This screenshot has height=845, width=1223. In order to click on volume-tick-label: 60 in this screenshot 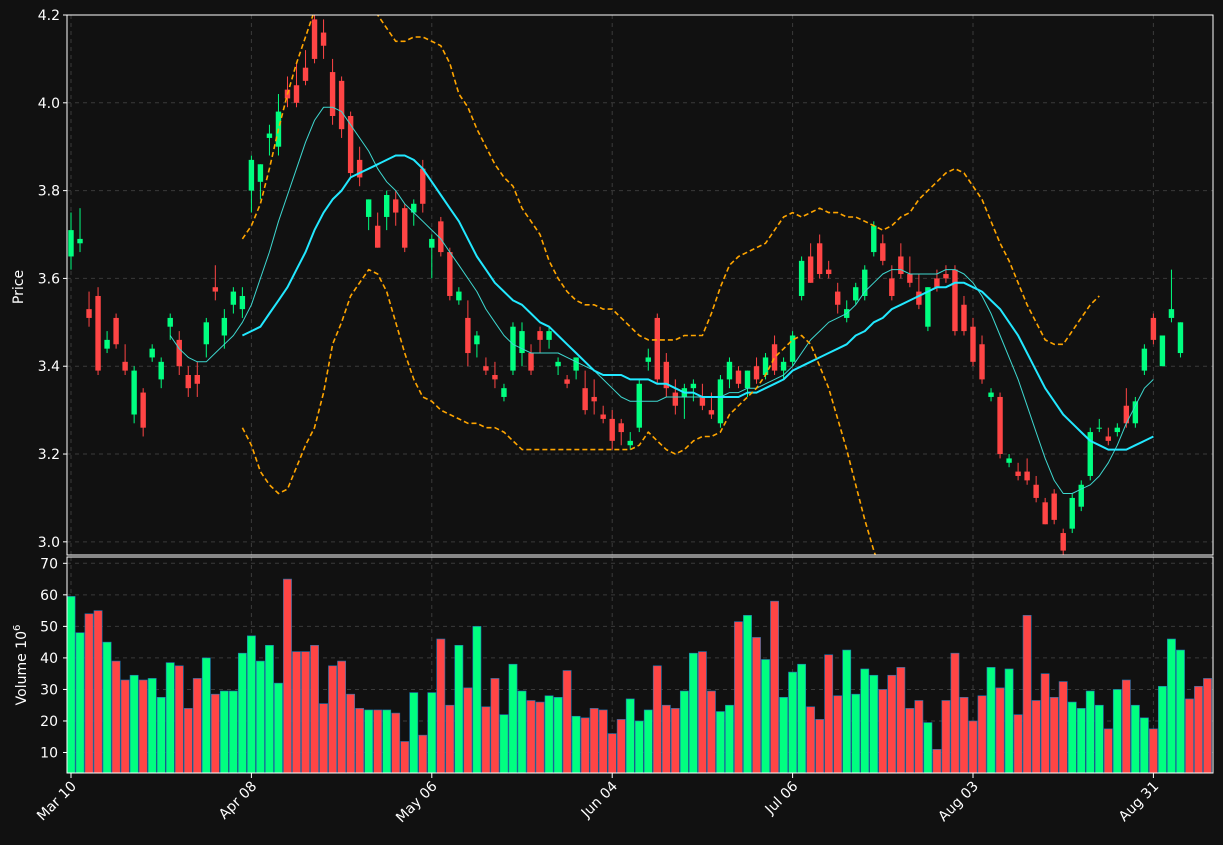, I will do `click(49, 596)`.